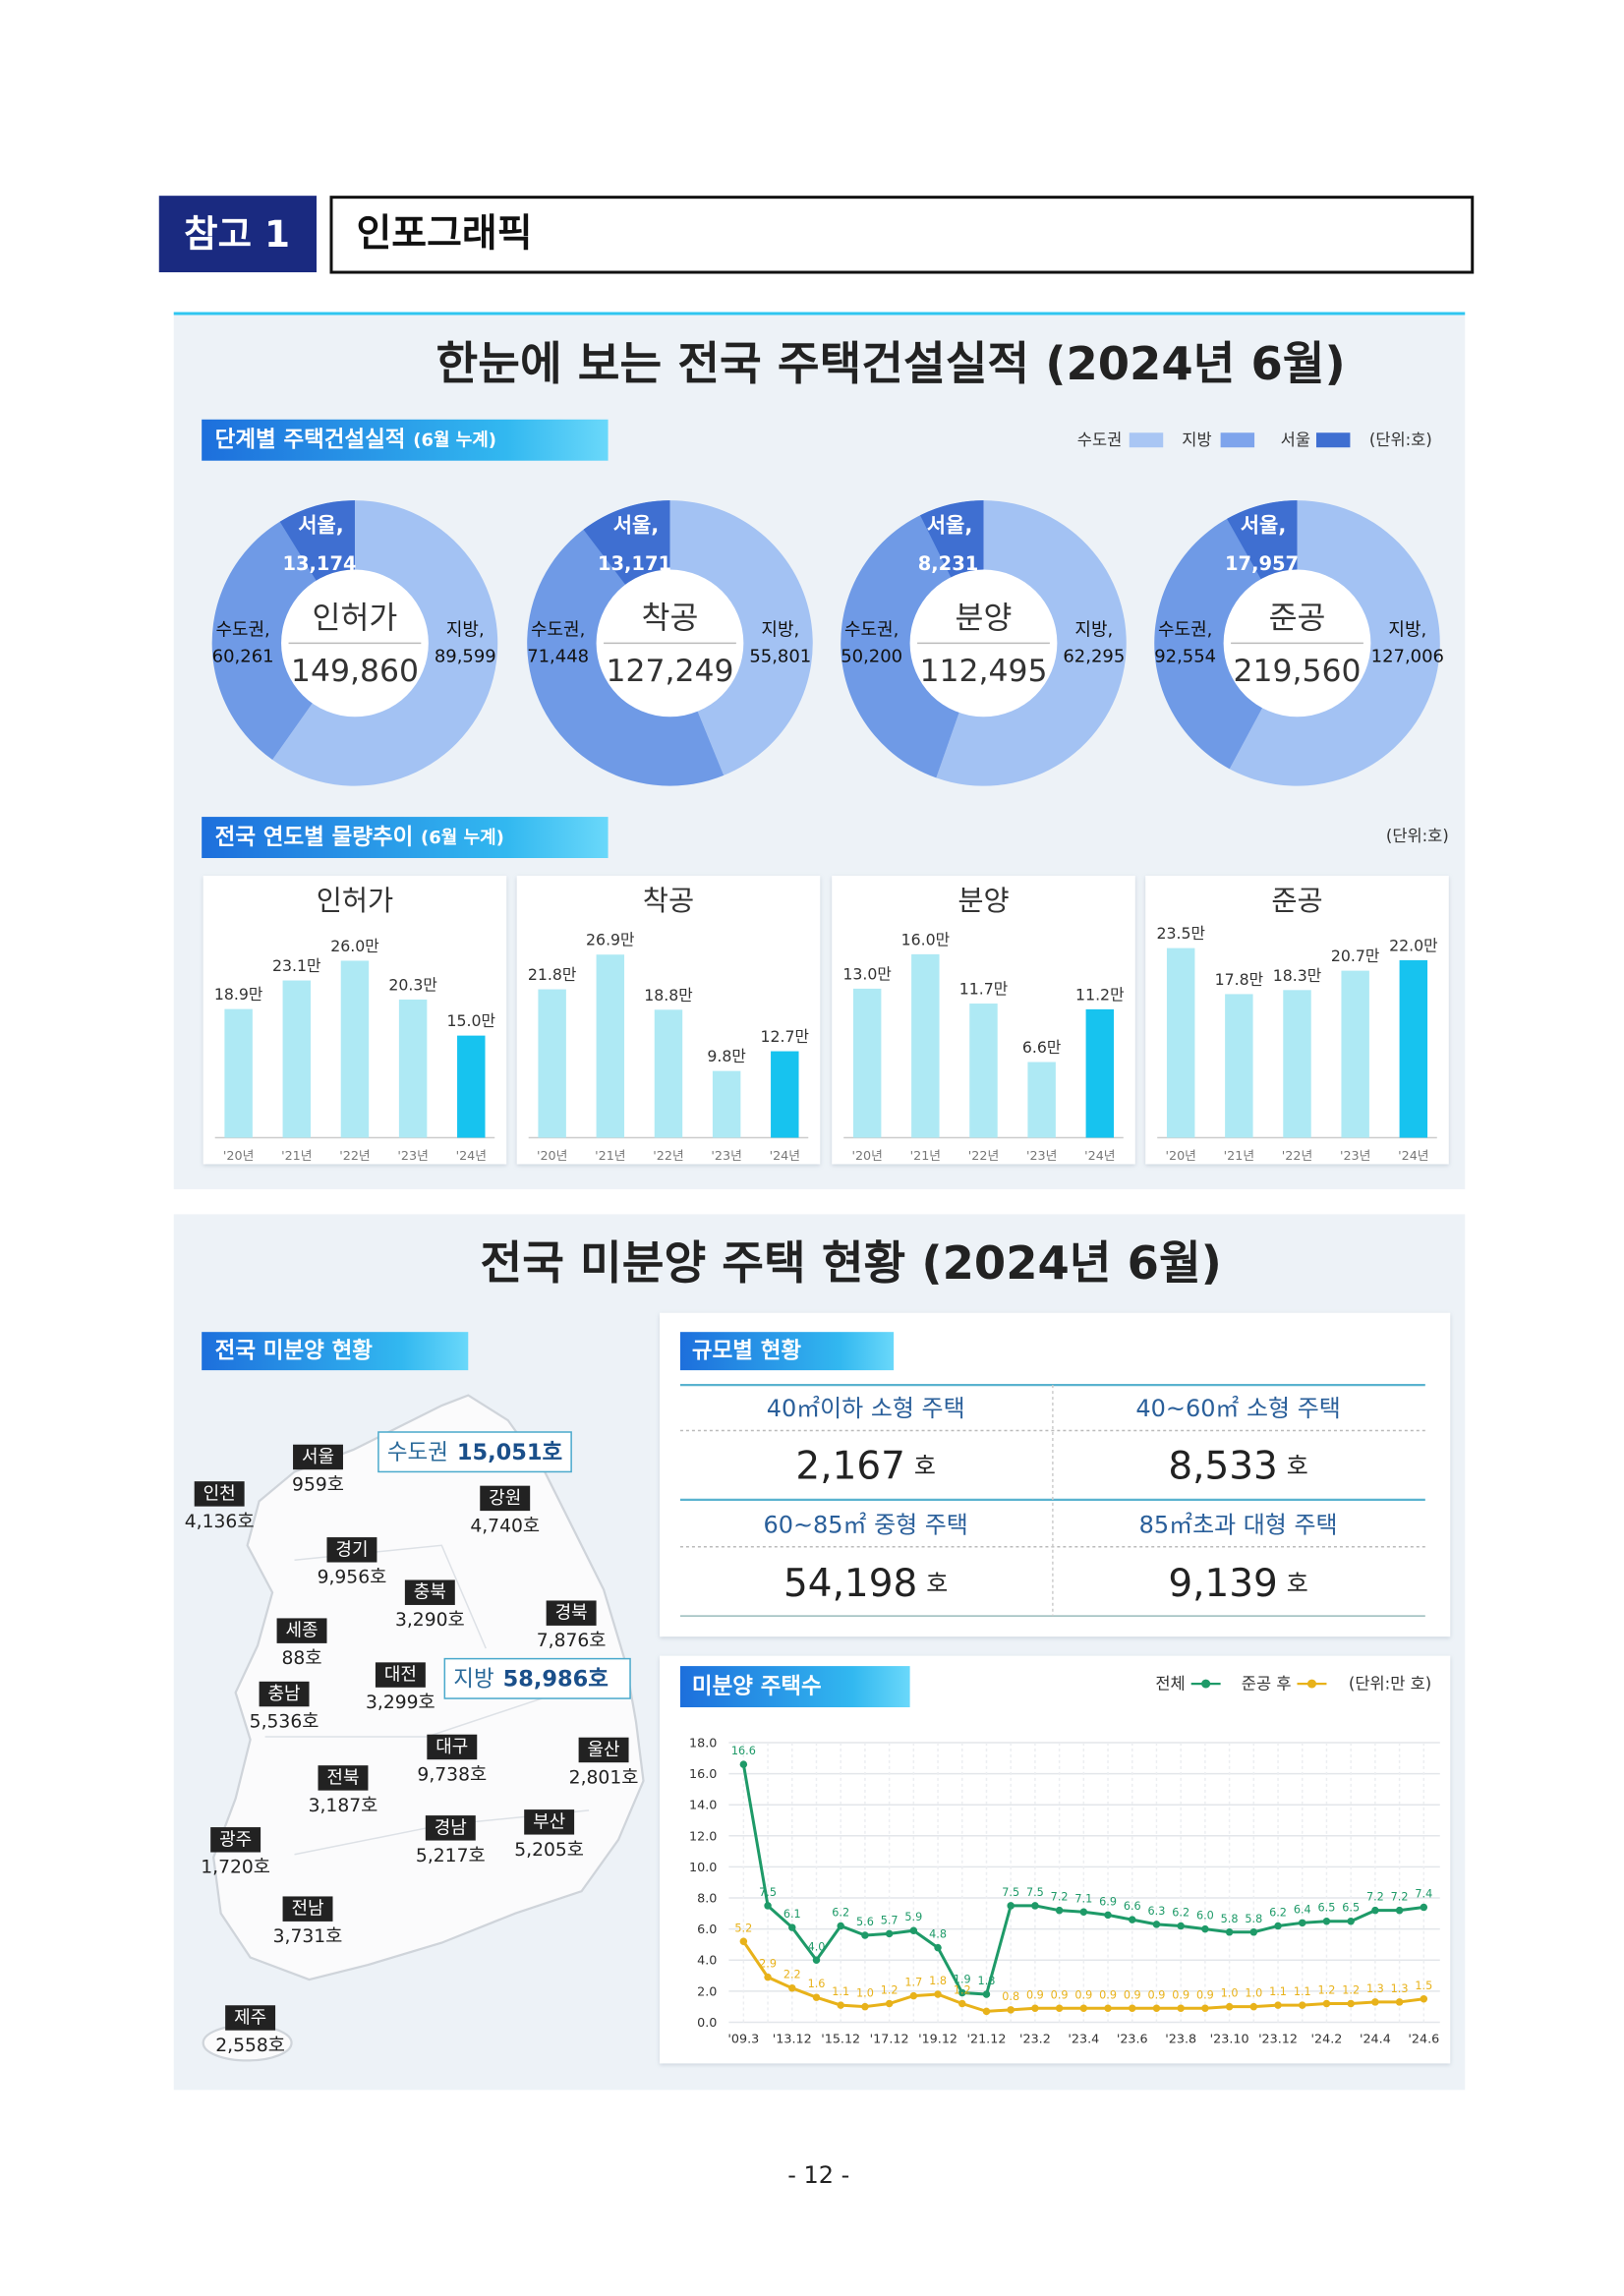 The image size is (1624, 2296). What do you see at coordinates (250, 2046) in the screenshot?
I see `region-value: 2,558호` at bounding box center [250, 2046].